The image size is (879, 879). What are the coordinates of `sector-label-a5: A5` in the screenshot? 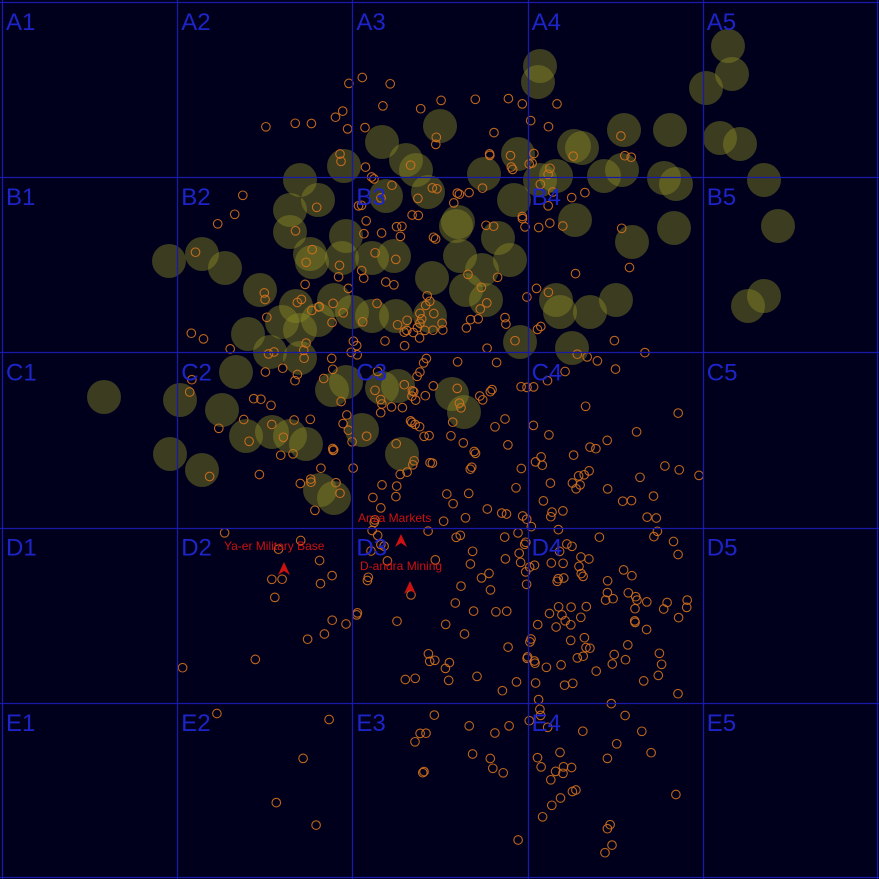 It's located at (721, 22).